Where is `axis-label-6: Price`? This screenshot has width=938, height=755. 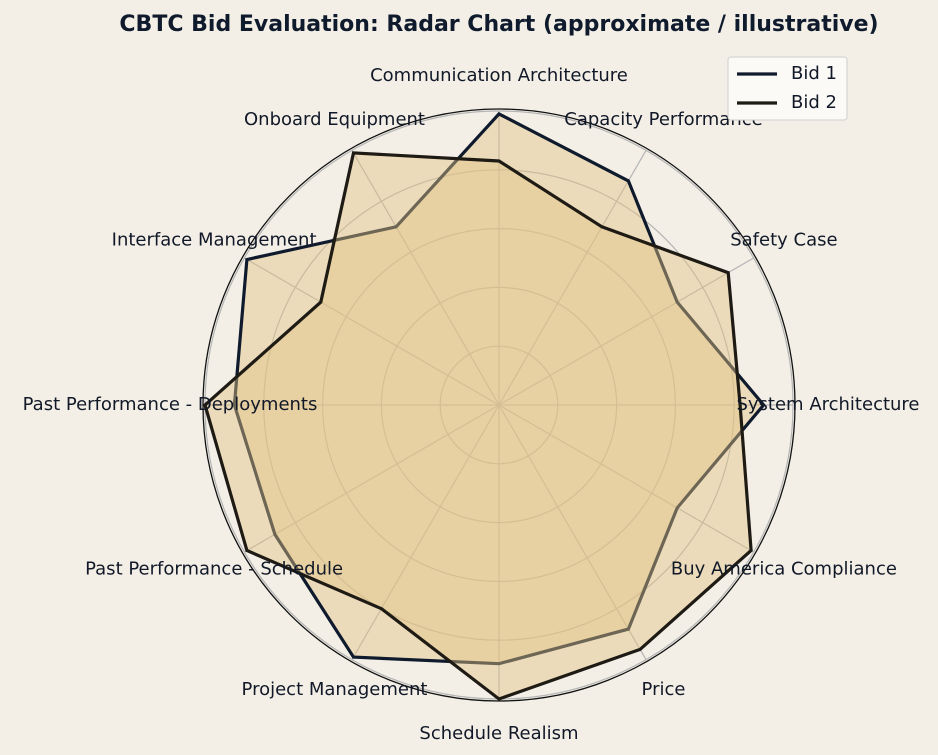
axis-label-6: Price is located at coordinates (664, 689).